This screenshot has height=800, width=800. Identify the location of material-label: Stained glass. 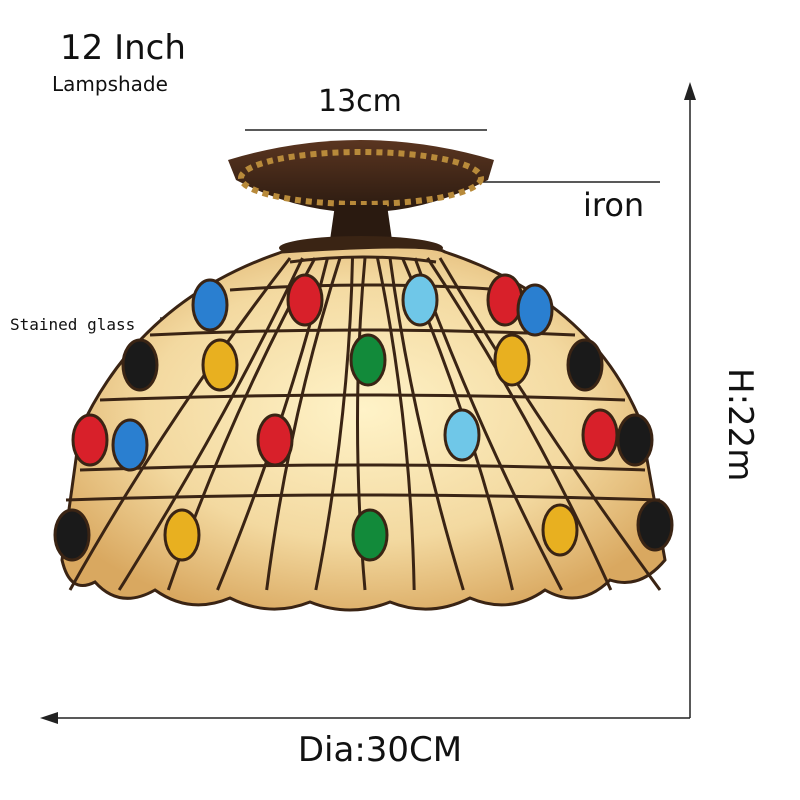
(73, 324).